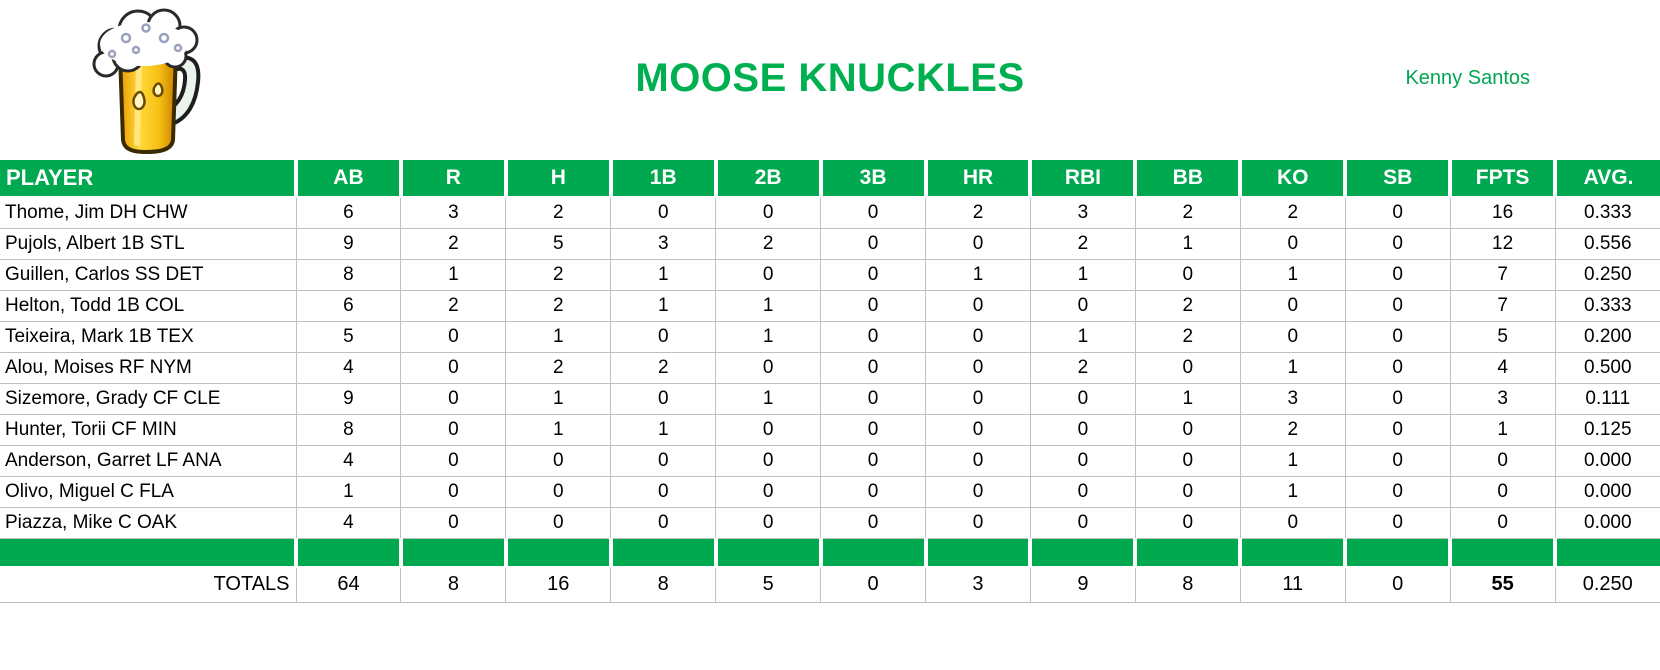 The height and width of the screenshot is (670, 1660). Describe the element at coordinates (873, 585) in the screenshot. I see `totals-cell-3b: 0` at that location.